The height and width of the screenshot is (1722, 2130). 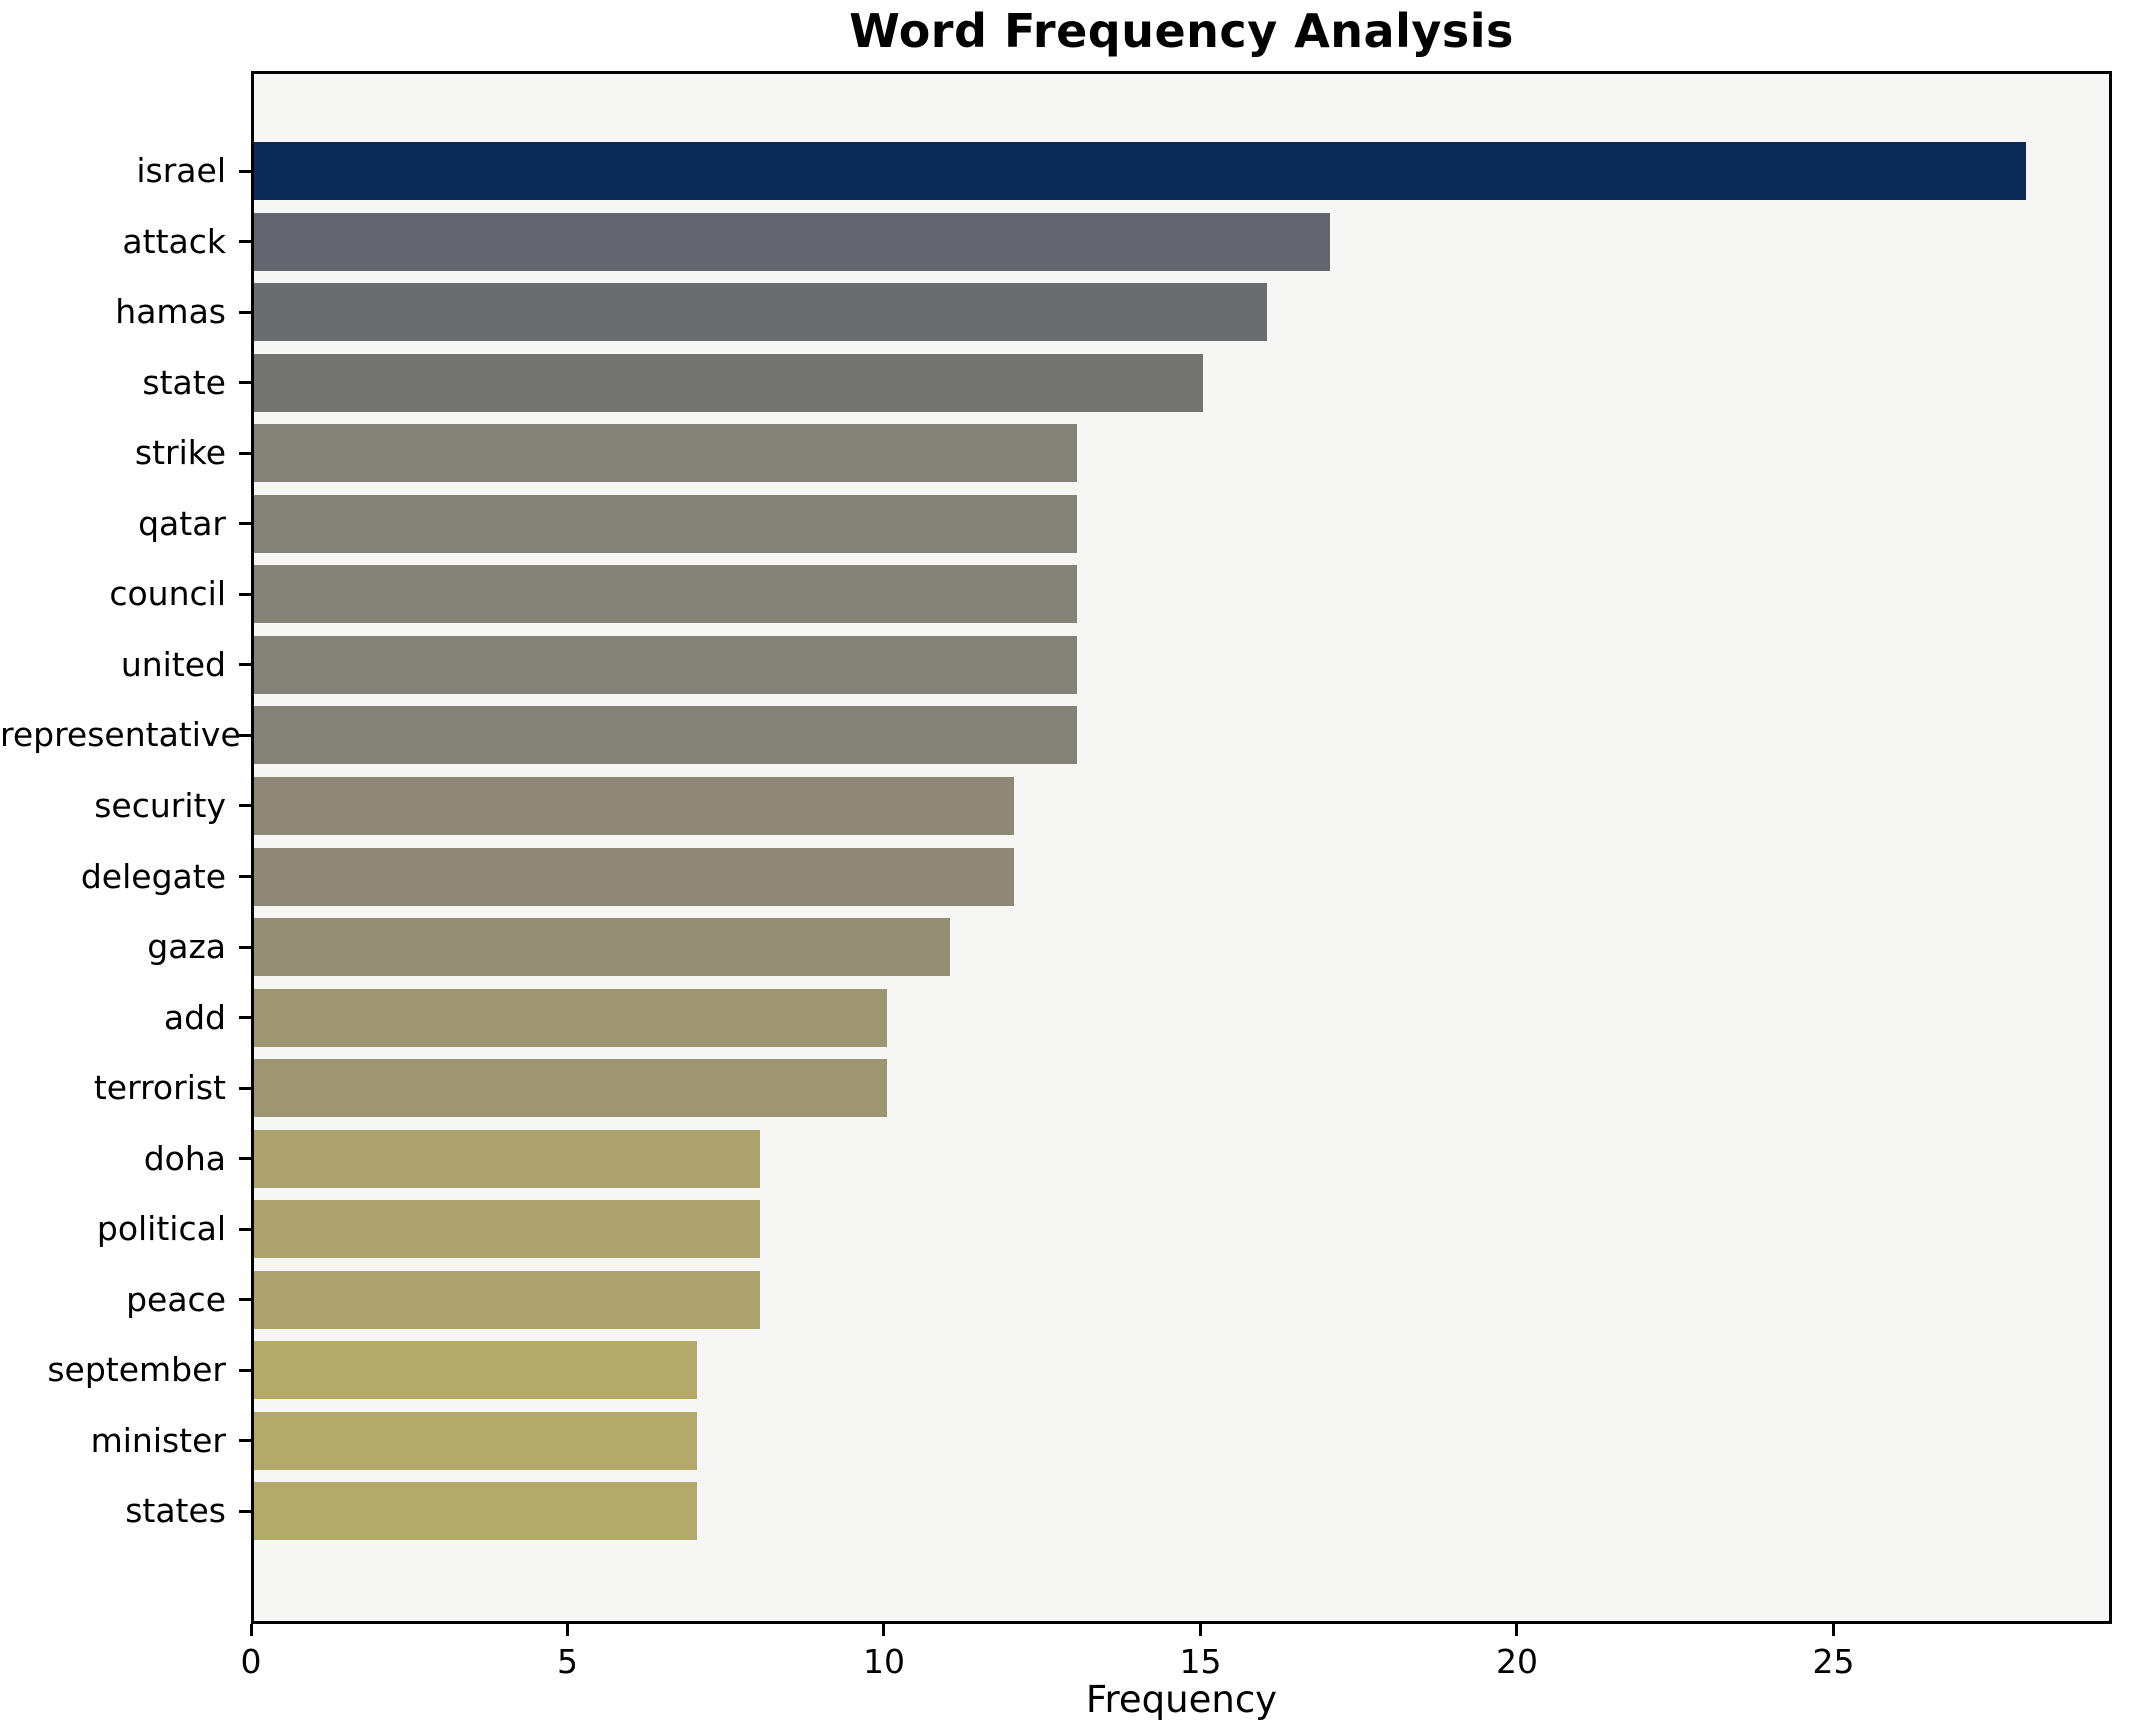 What do you see at coordinates (475, 1370) in the screenshot?
I see `bar-september` at bounding box center [475, 1370].